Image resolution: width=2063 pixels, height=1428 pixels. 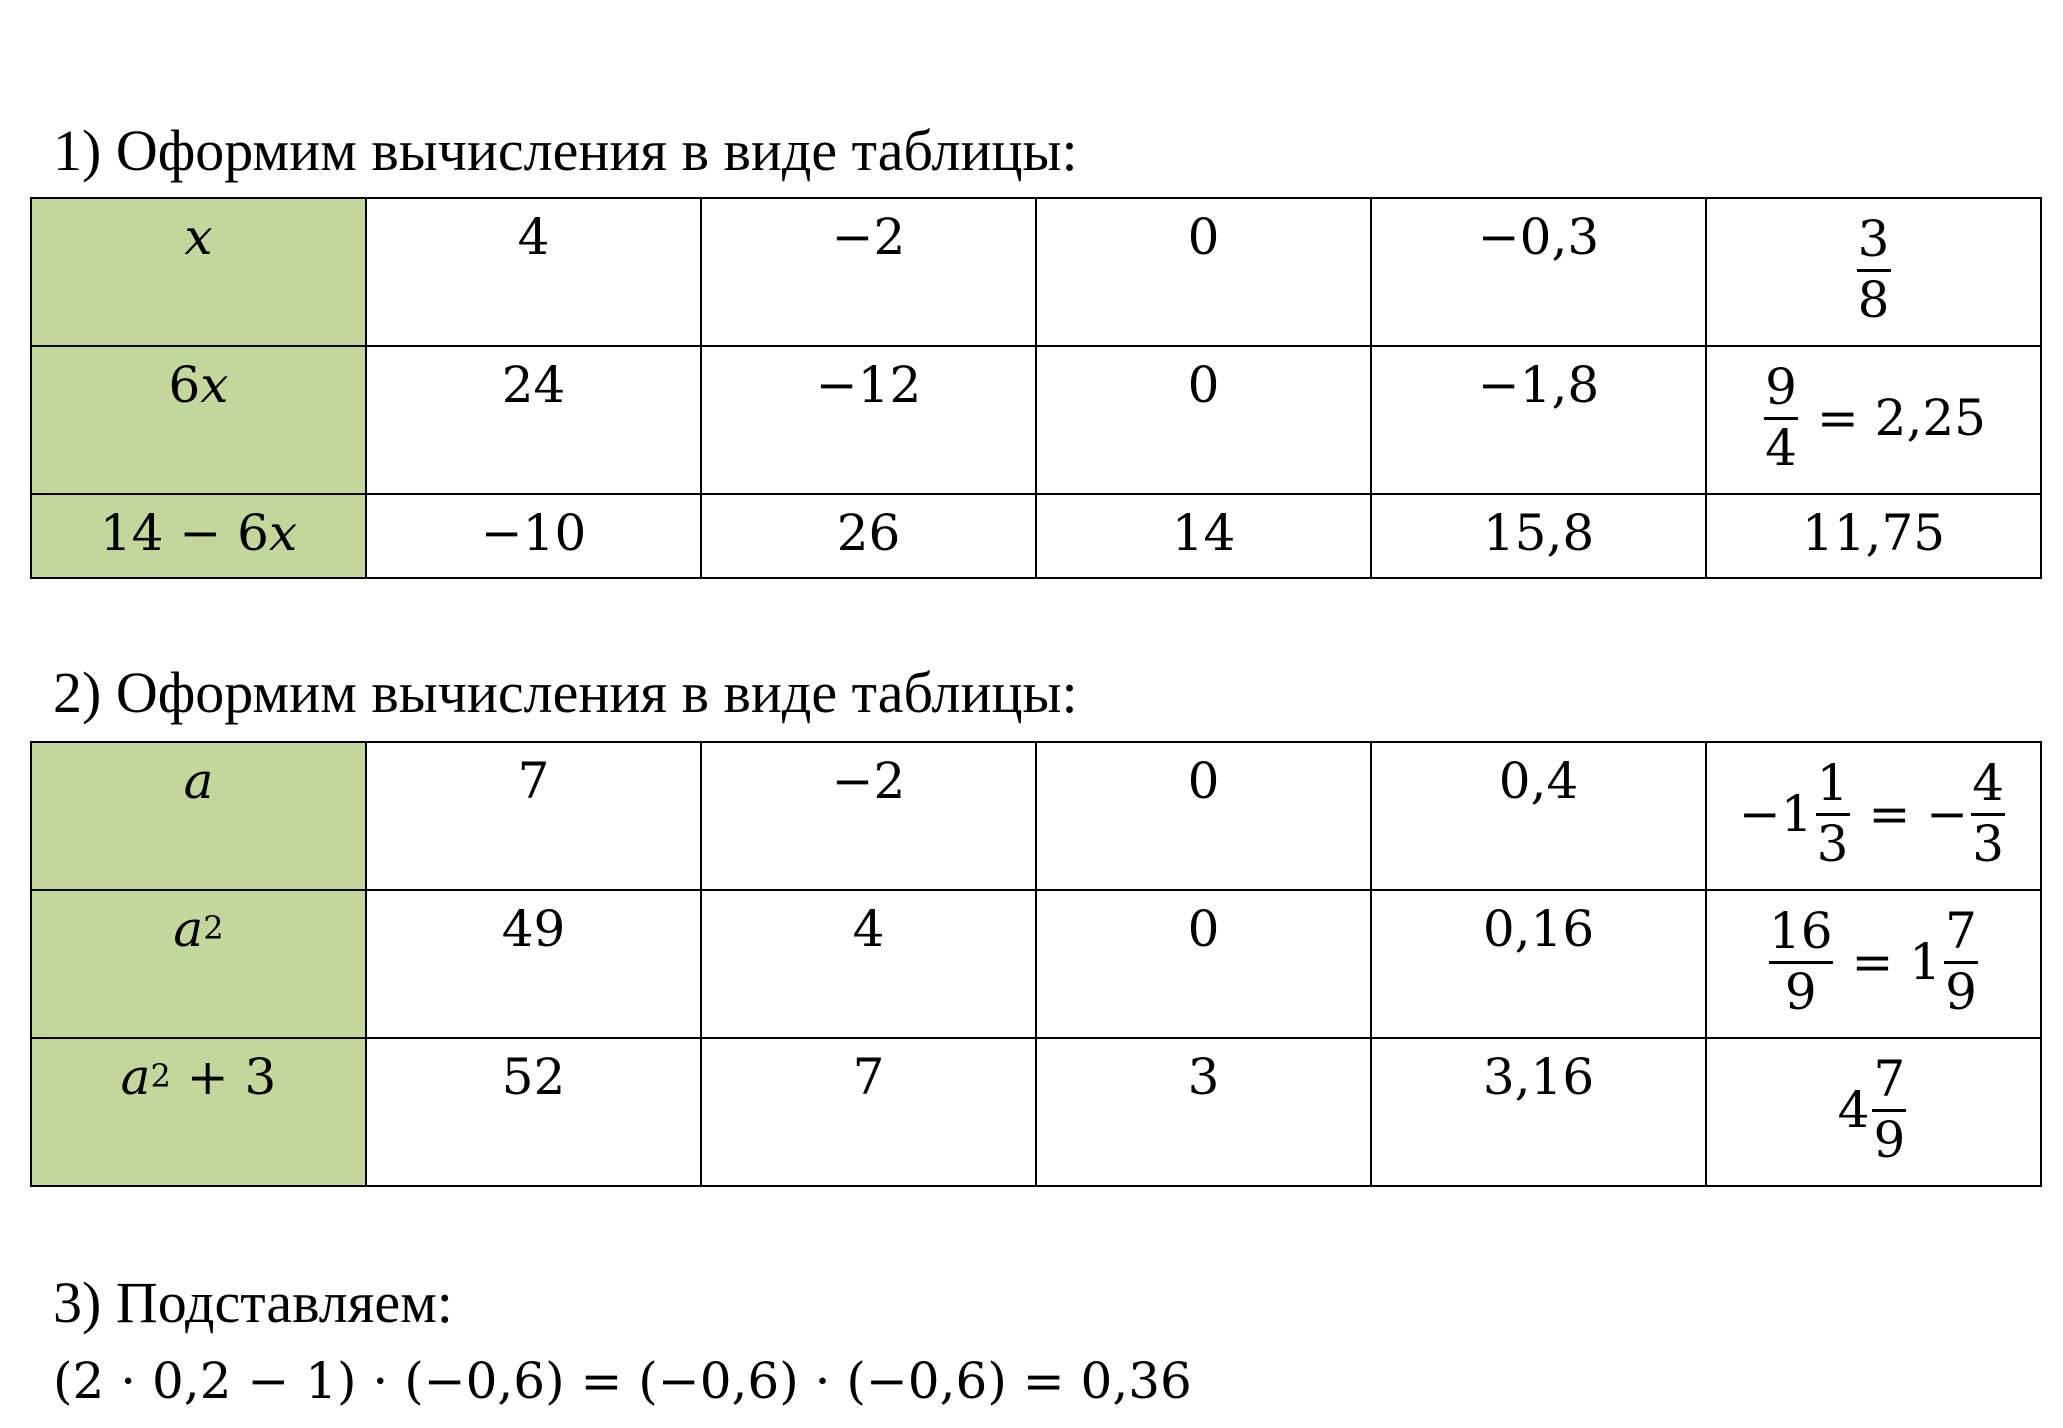 I want to click on fraction: 16 9, so click(x=1800, y=961).